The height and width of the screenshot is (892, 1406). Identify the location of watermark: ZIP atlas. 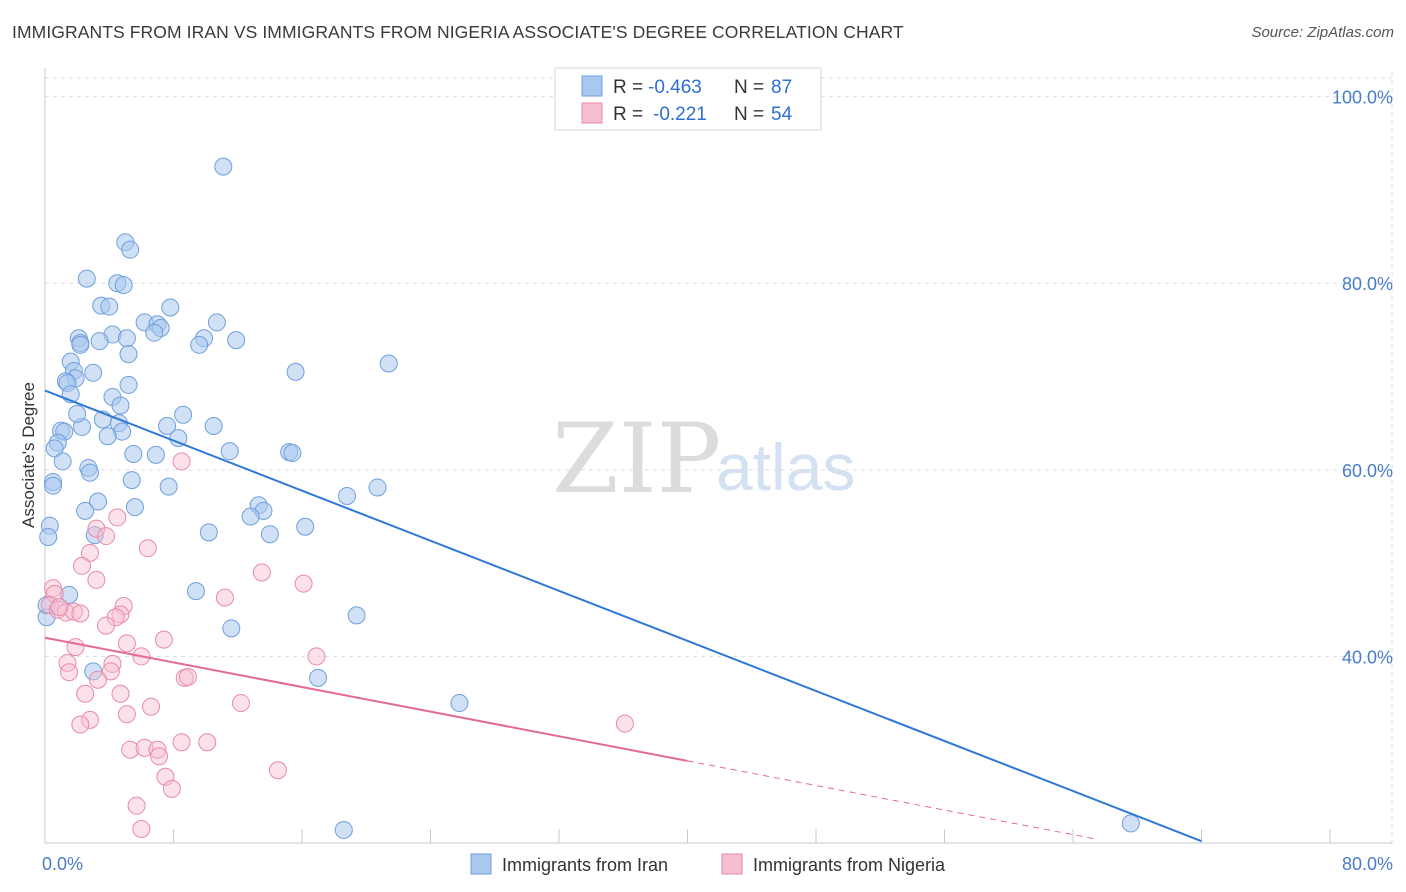
(703, 459).